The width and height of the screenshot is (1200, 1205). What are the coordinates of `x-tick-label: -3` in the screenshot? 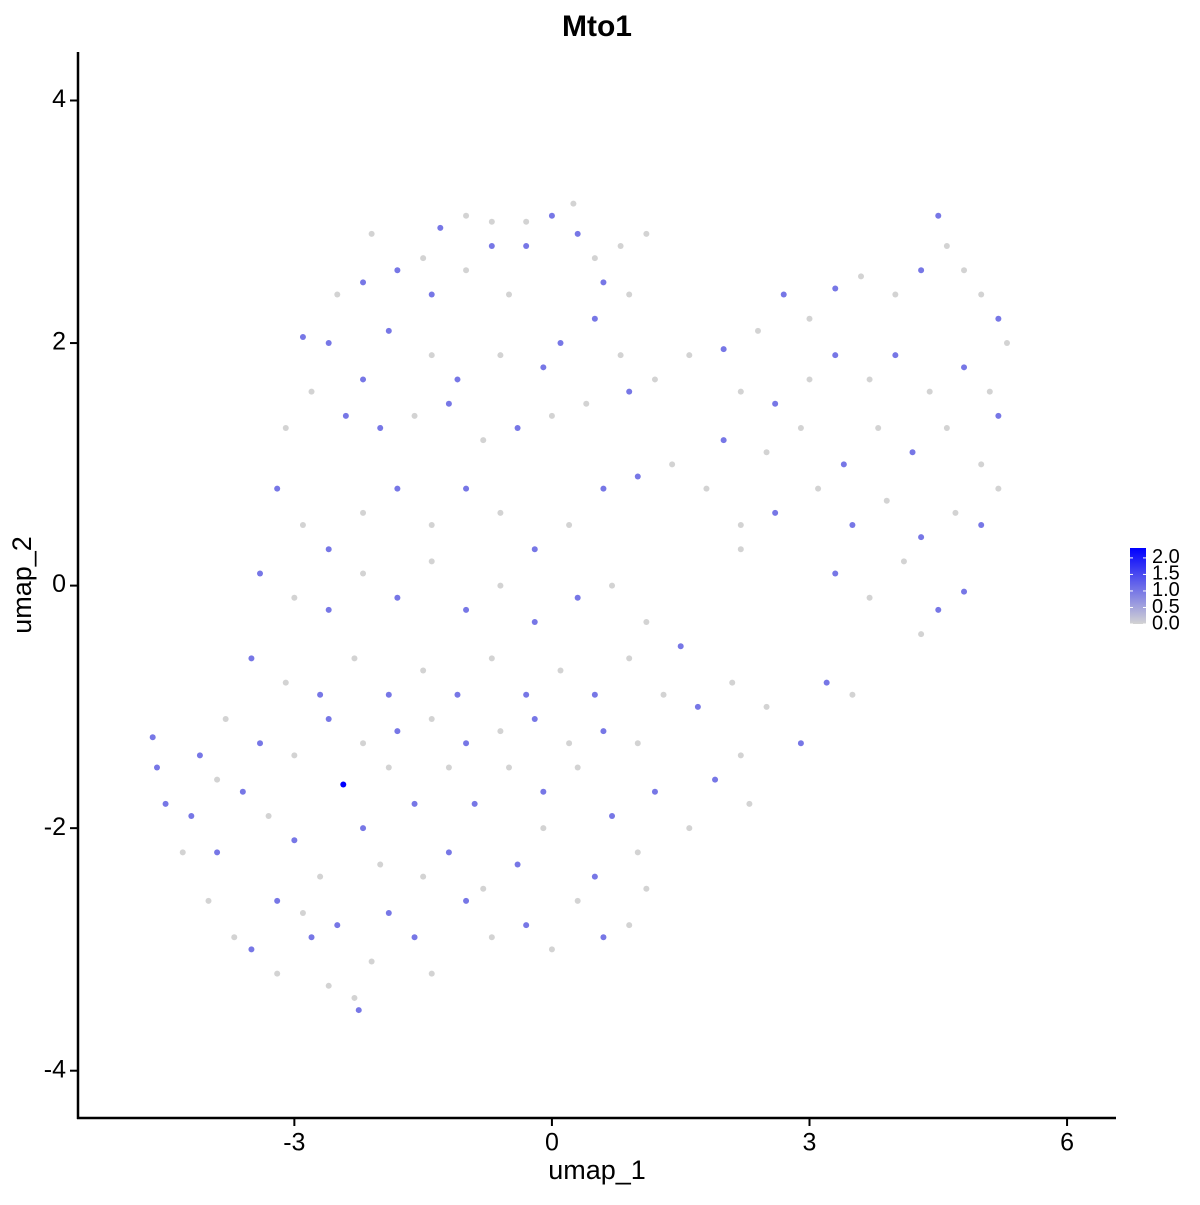 It's located at (294, 1143).